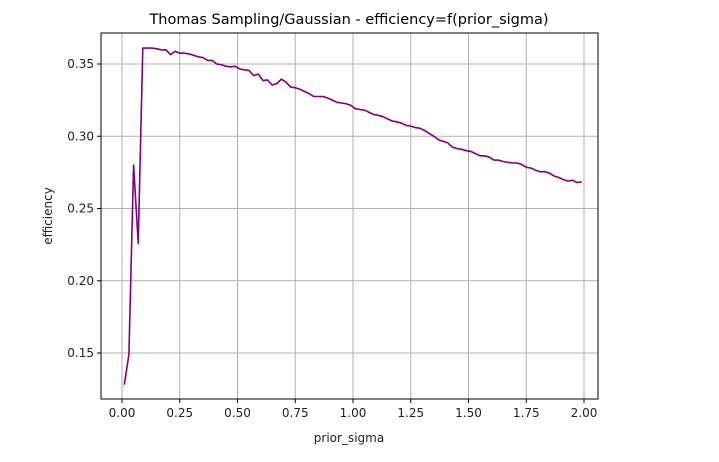 This screenshot has height=462, width=719. Describe the element at coordinates (526, 413) in the screenshot. I see `x-tick-label: 1.75` at that location.